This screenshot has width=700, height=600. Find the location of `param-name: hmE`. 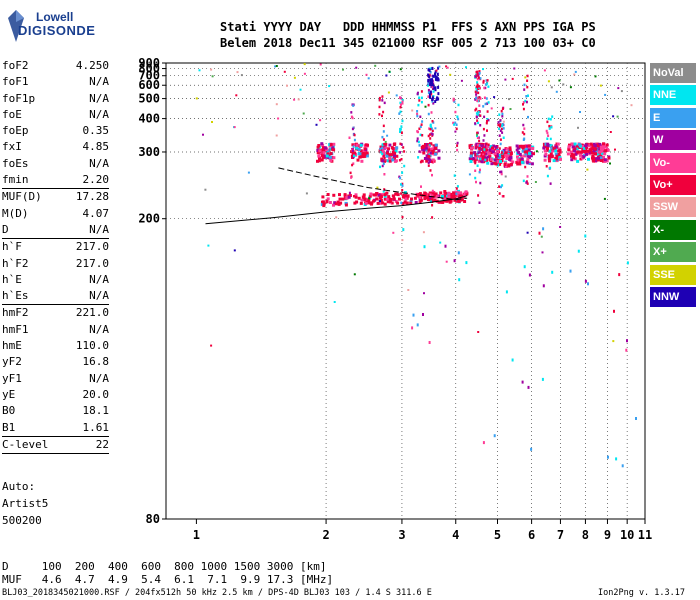

param-name: hmE is located at coordinates (12, 346).